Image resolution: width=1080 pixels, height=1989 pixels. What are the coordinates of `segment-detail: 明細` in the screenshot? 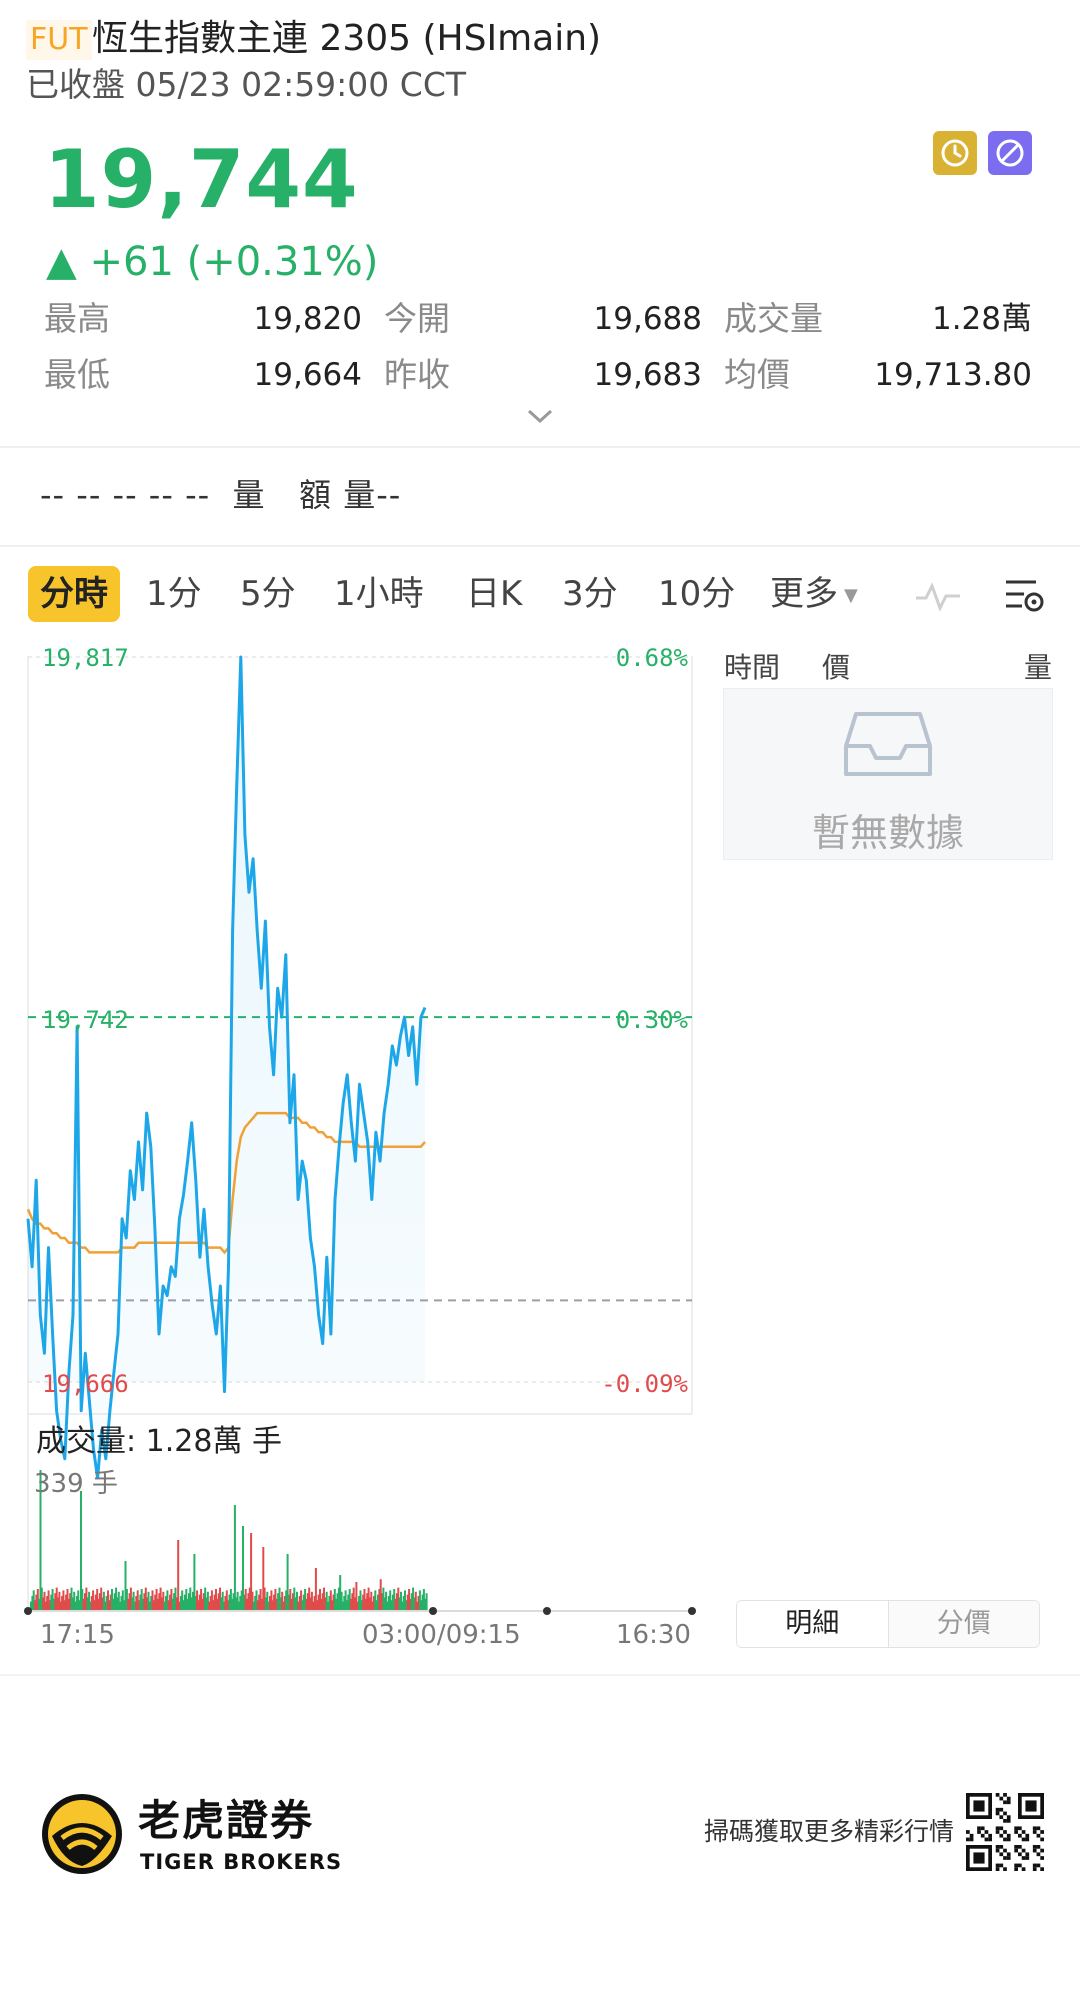 It's located at (812, 1624).